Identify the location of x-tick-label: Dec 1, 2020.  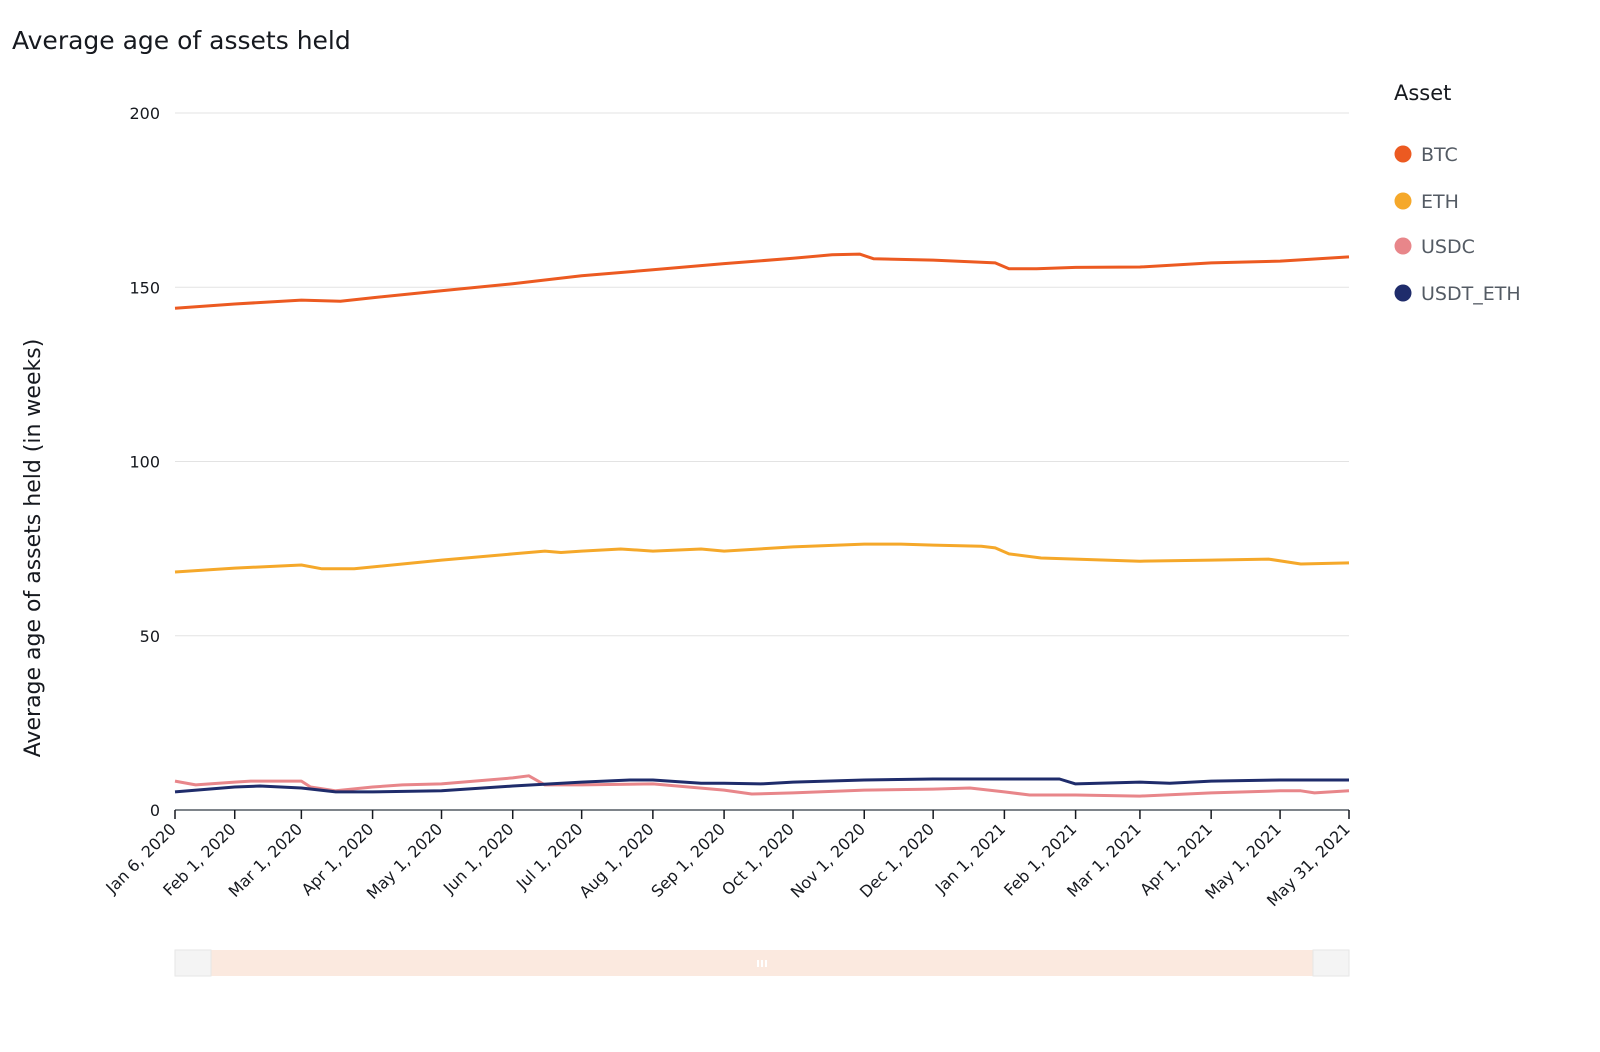
(897, 860).